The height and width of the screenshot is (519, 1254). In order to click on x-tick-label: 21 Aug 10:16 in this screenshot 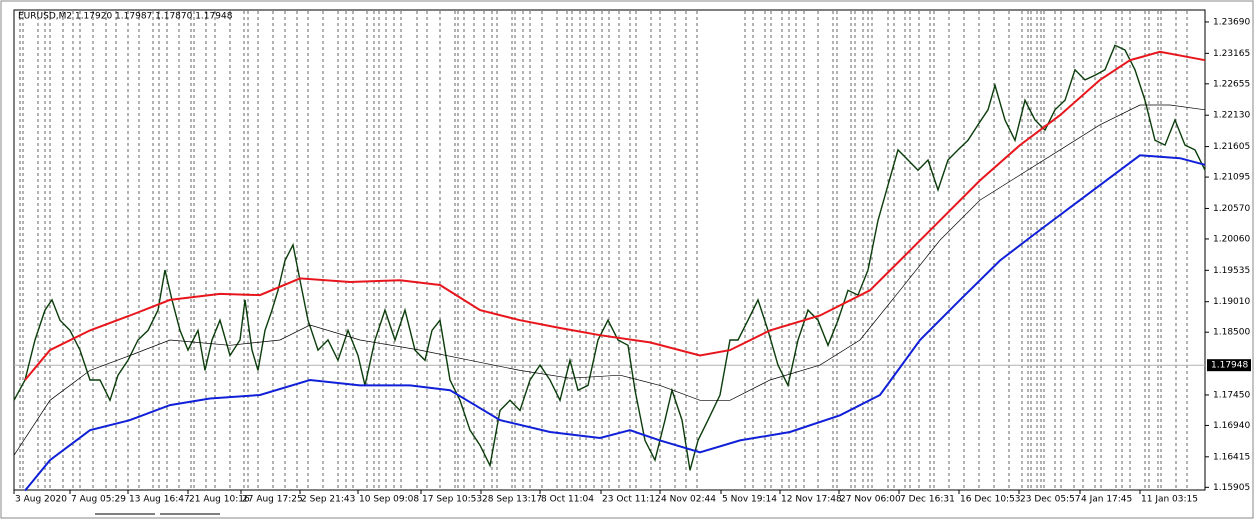, I will do `click(219, 500)`.